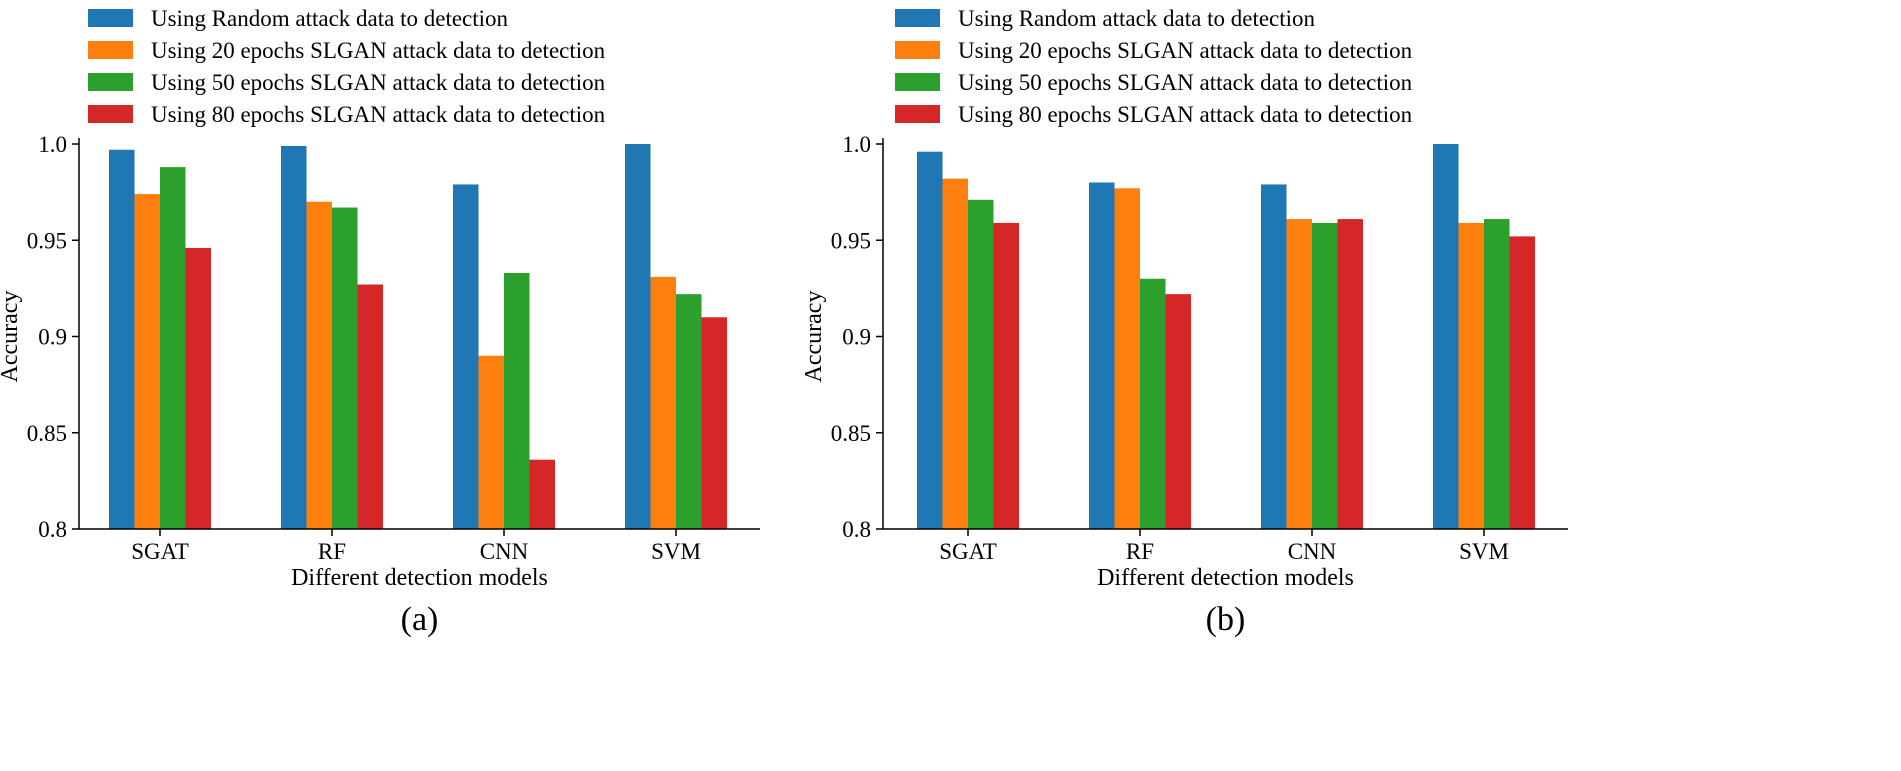 The height and width of the screenshot is (771, 1901). I want to click on panel-caption: (b), so click(1226, 619).